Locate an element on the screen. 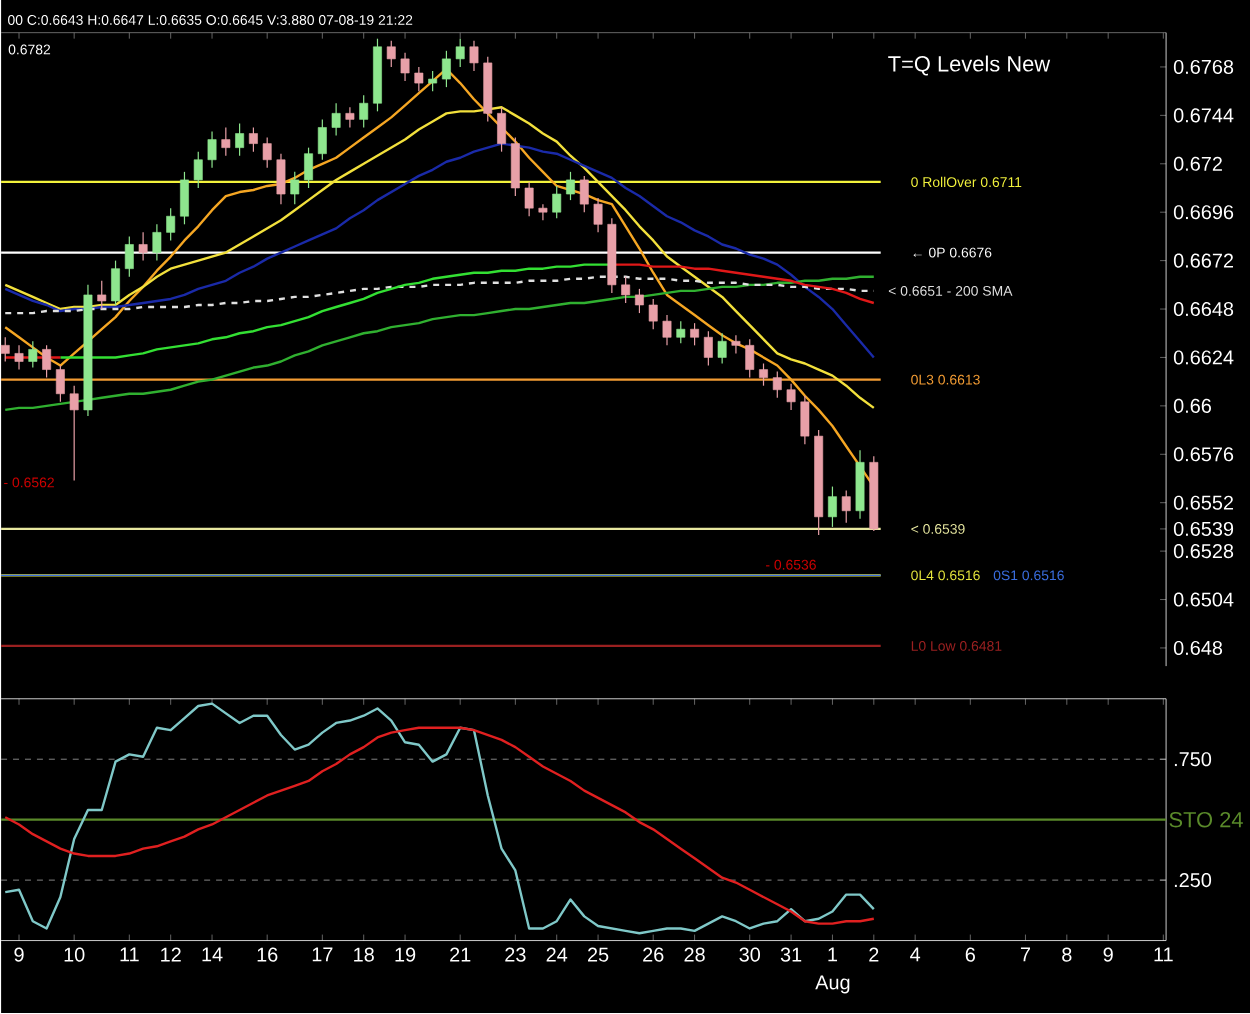 This screenshot has height=1014, width=1250. x-tick-label: 14 is located at coordinates (212, 955).